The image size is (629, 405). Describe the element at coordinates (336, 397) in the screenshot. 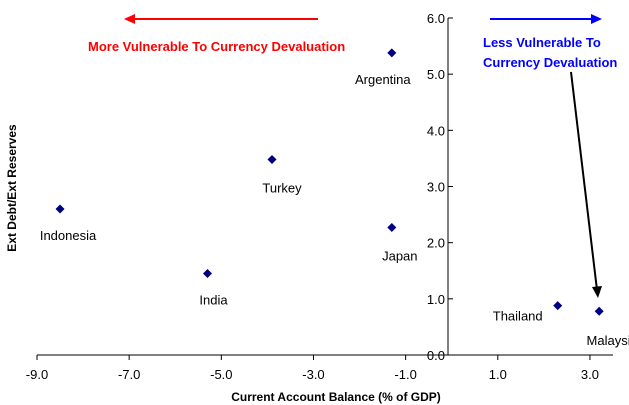

I see `x-axis-title: Current Account Balance (% of GDP)` at that location.